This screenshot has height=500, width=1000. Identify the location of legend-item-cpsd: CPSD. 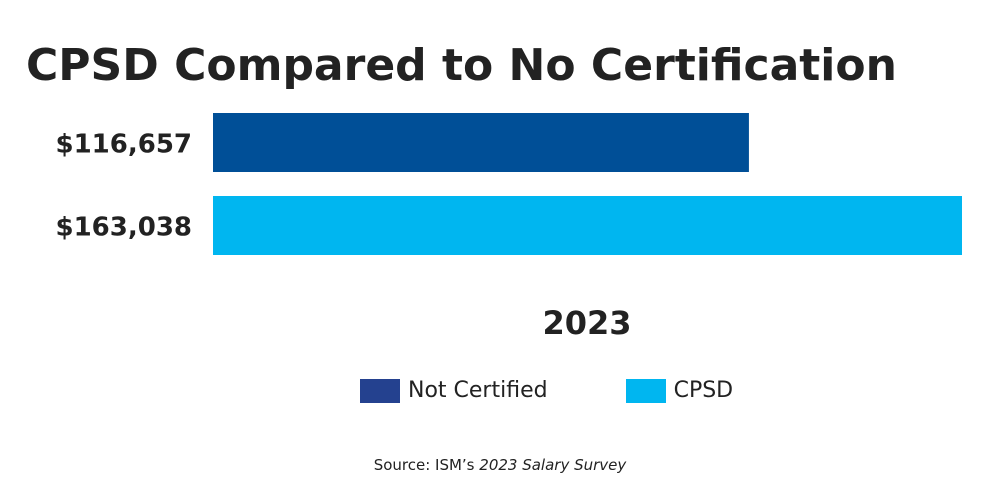
(679, 390).